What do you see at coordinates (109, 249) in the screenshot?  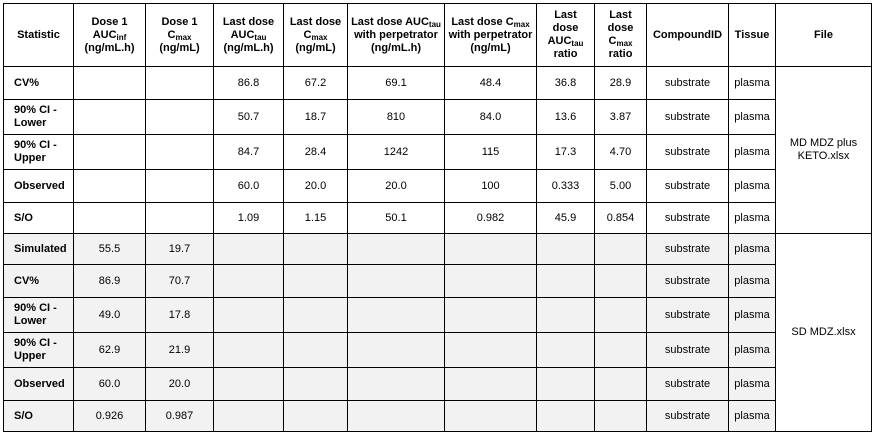 I see `table-cell: 55.5` at bounding box center [109, 249].